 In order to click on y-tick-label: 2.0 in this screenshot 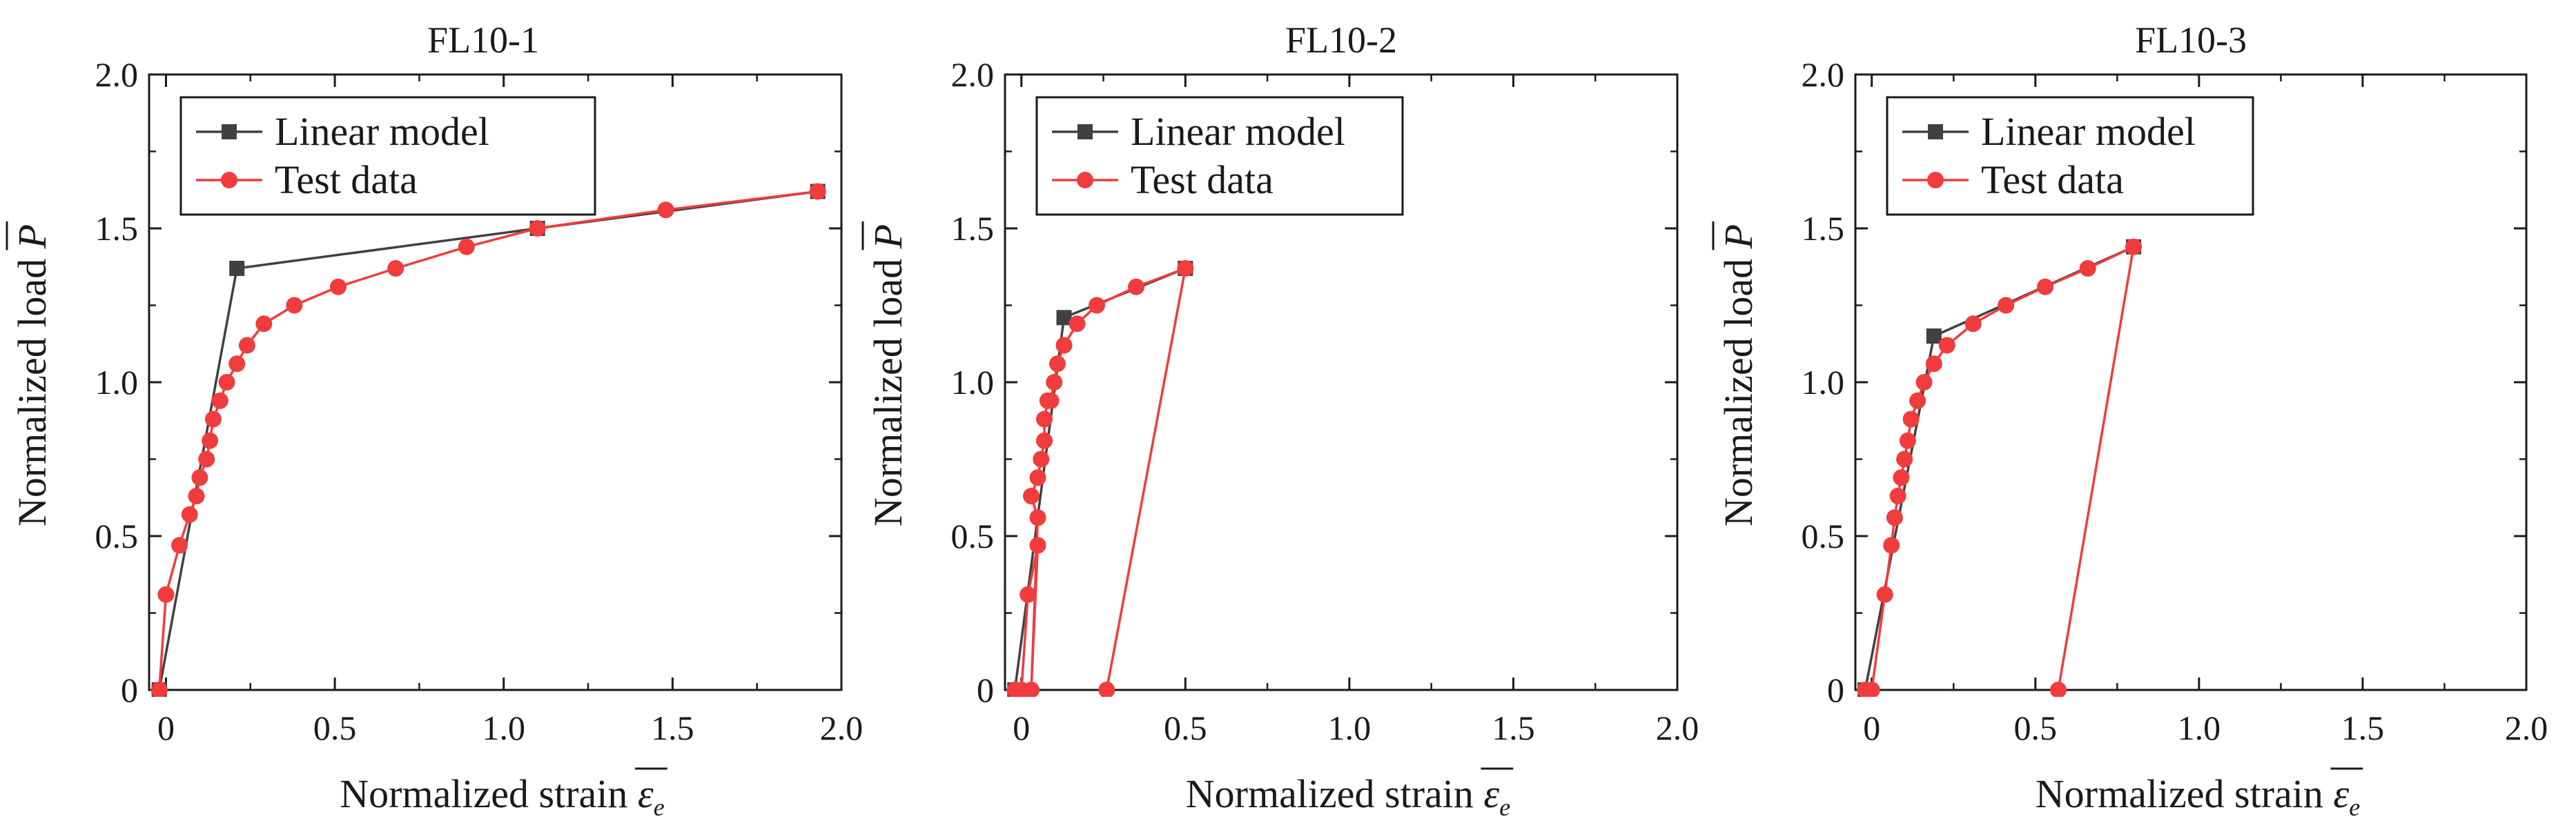, I will do `click(117, 74)`.